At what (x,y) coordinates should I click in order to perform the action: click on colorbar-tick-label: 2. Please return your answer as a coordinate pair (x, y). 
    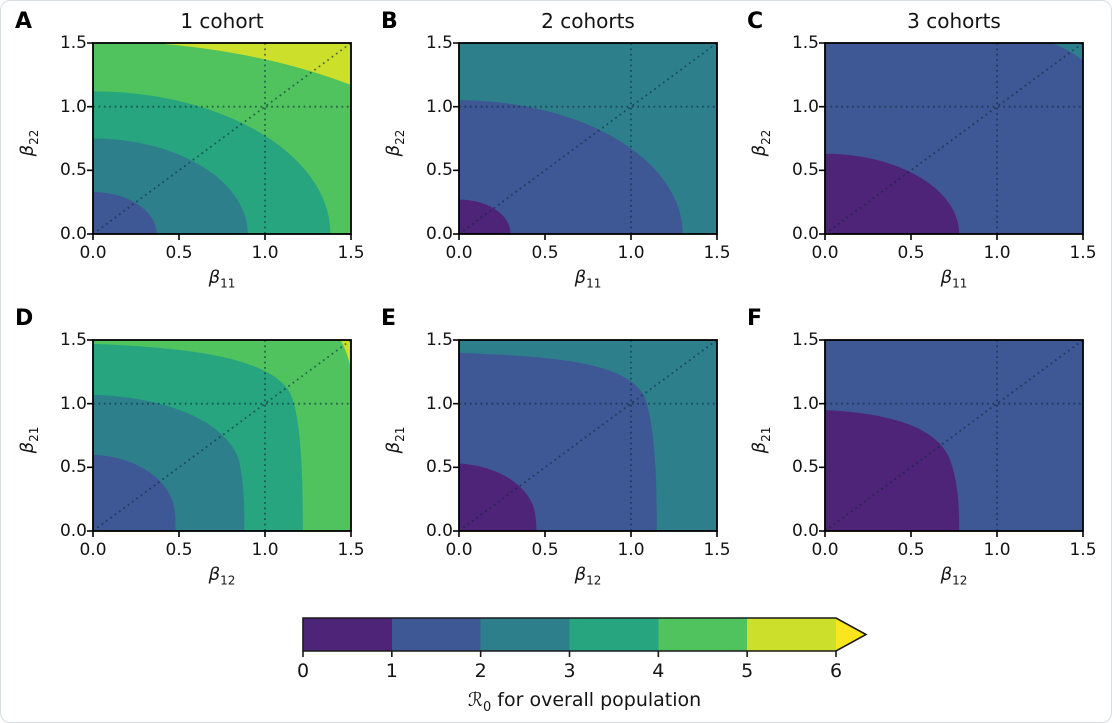
    Looking at the image, I should click on (480, 671).